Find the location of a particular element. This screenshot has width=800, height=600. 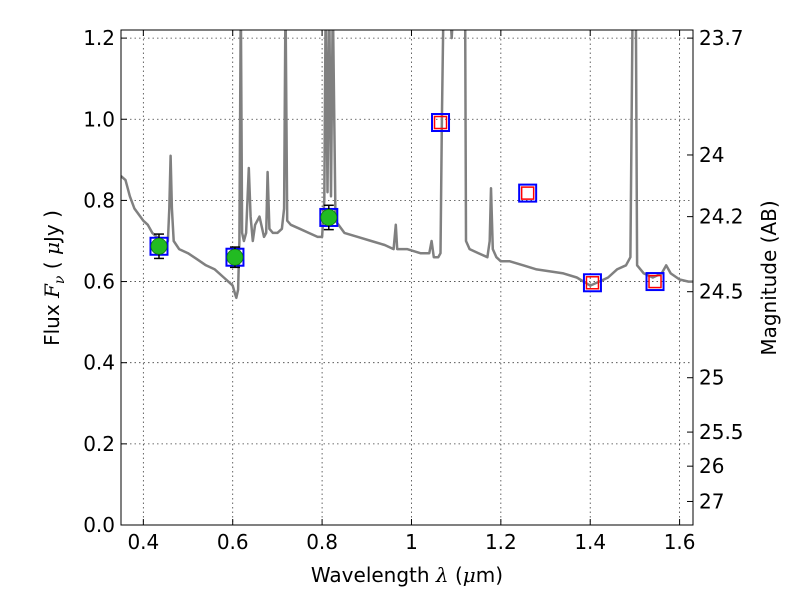

y-tick-label: 0.0 is located at coordinates (99, 525).